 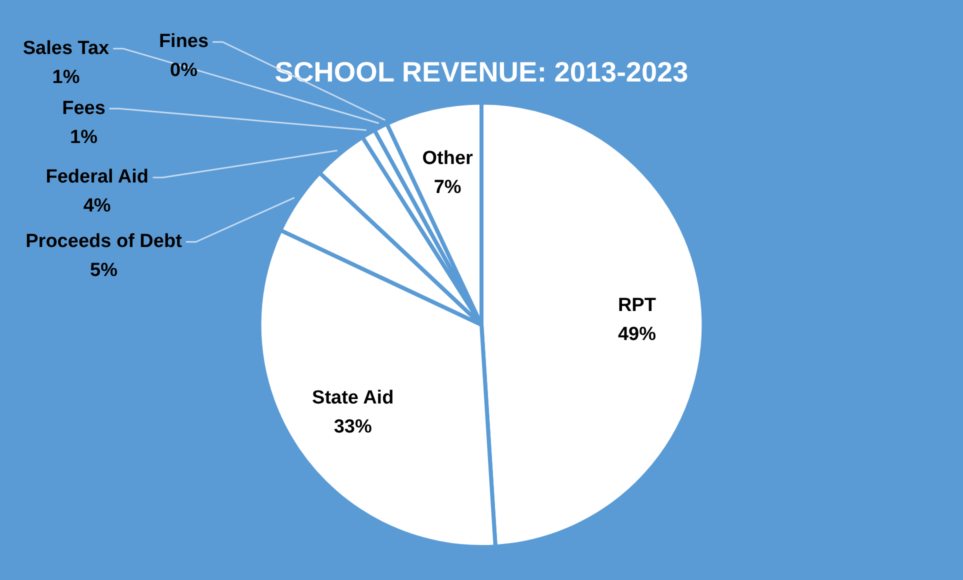 What do you see at coordinates (353, 427) in the screenshot?
I see `data-label: 33%` at bounding box center [353, 427].